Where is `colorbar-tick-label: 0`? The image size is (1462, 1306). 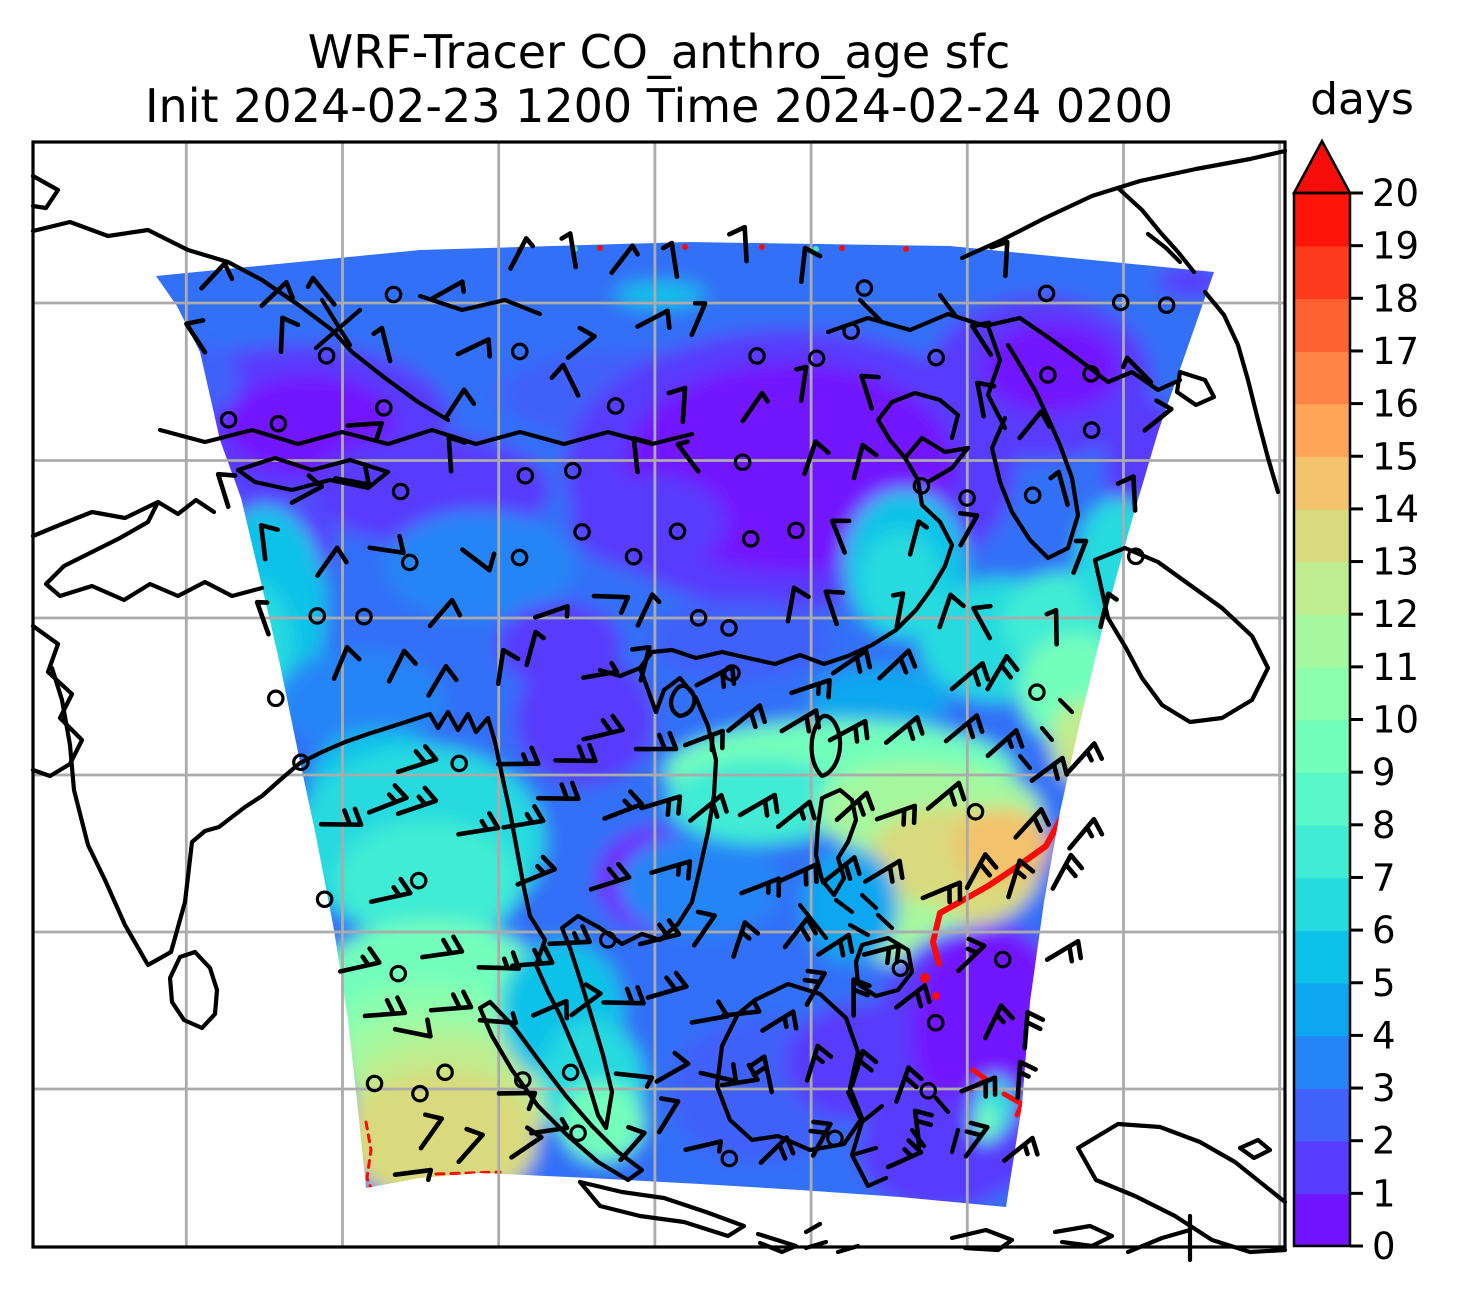
colorbar-tick-label: 0 is located at coordinates (1384, 1246).